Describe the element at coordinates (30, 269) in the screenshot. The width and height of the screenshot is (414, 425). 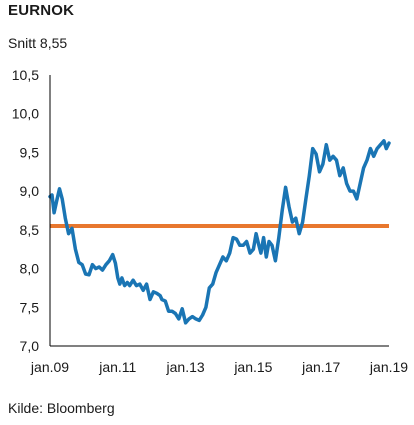
I see `y-tick-label: 8,0` at that location.